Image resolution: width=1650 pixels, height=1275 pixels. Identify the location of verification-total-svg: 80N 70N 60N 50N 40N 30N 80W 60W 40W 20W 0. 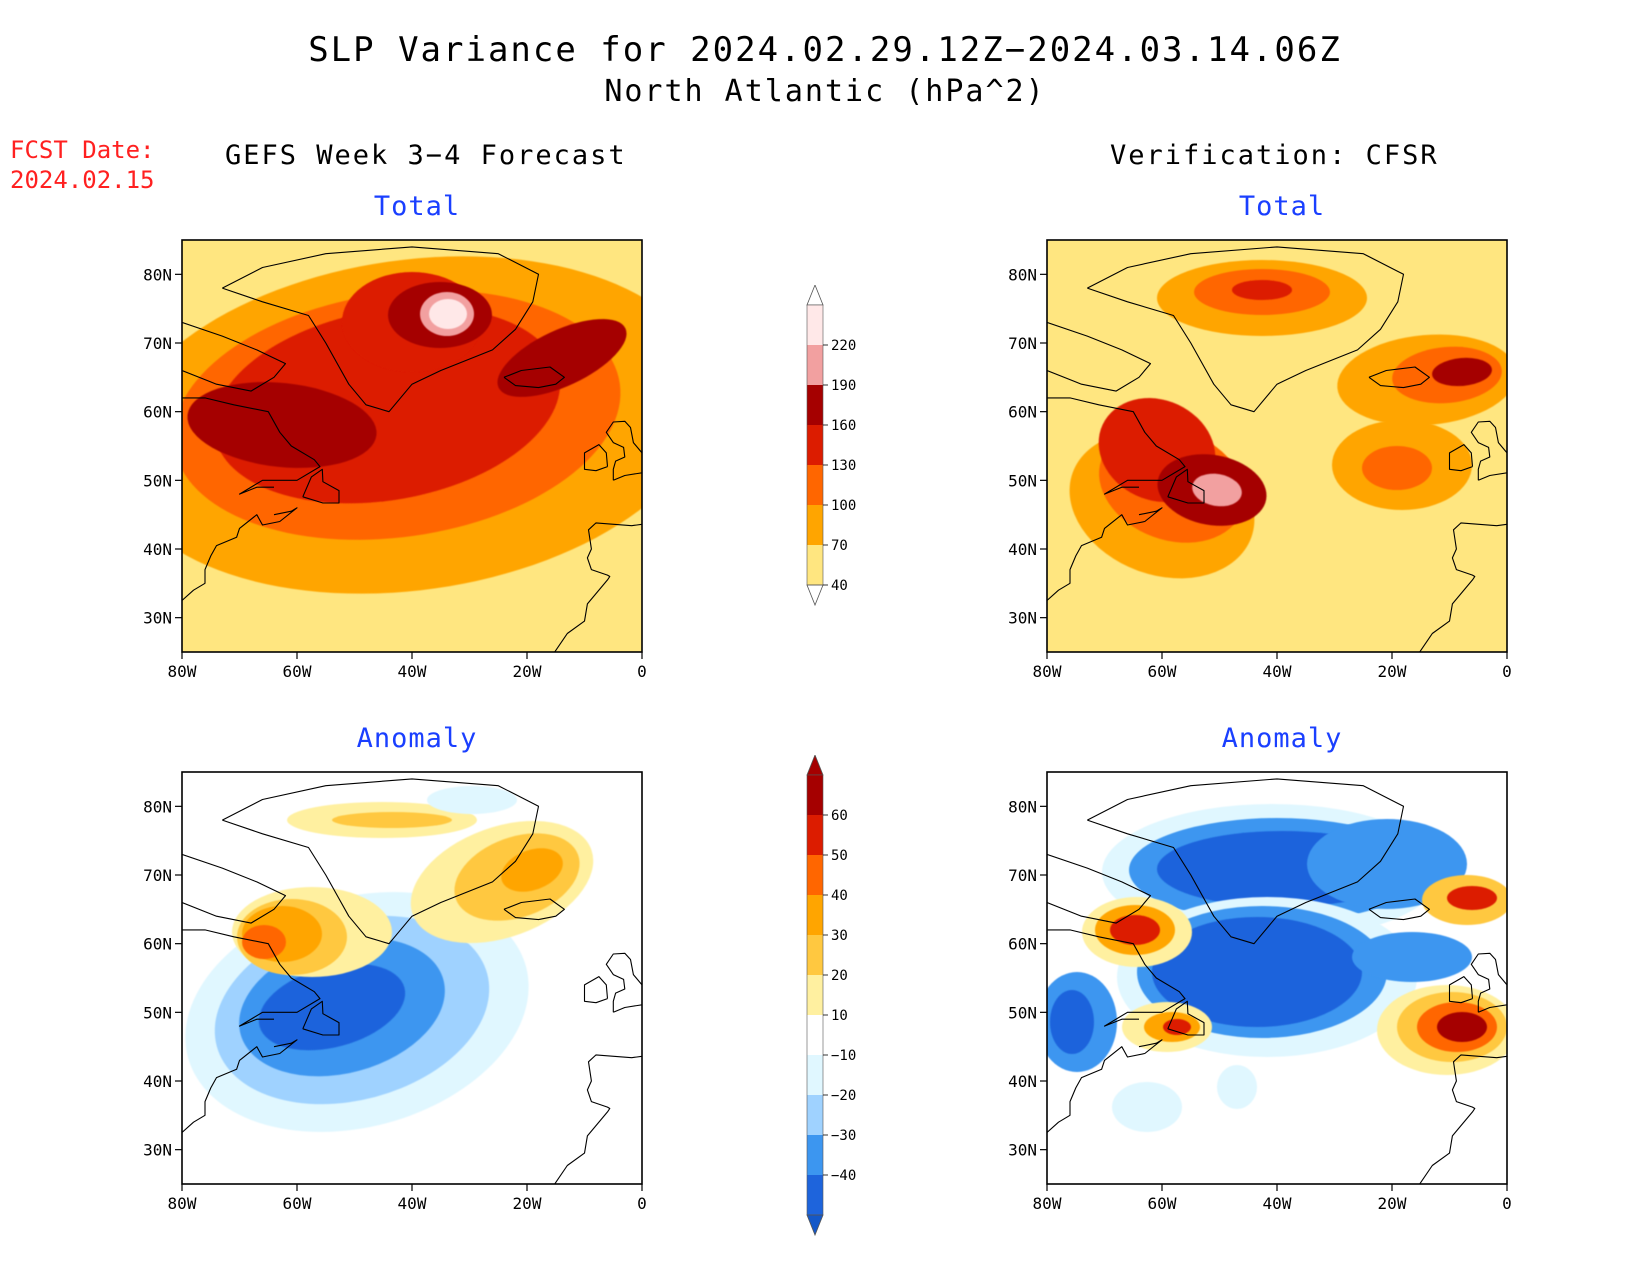
(1260, 460).